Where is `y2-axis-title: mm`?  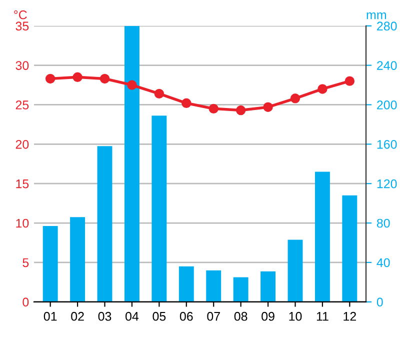
y2-axis-title: mm is located at coordinates (376, 16).